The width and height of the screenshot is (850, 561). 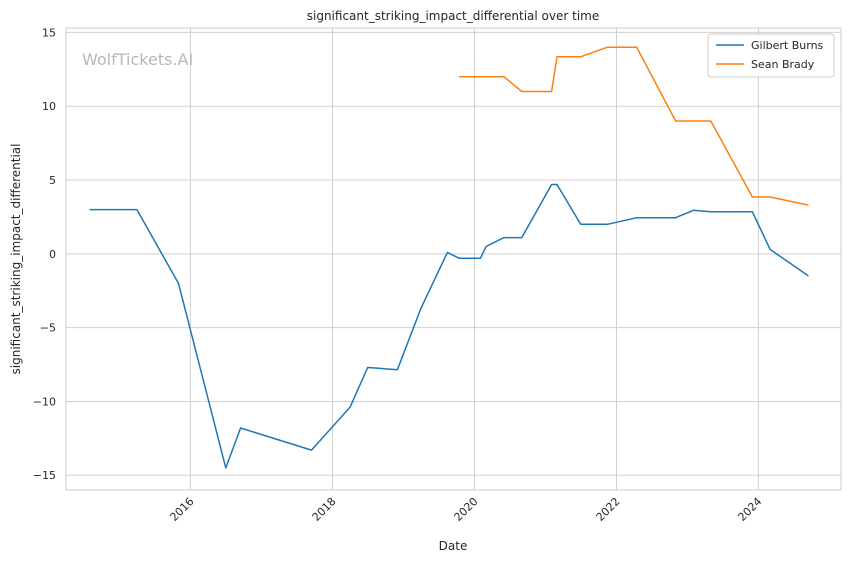 I want to click on y-tick-label: 15, so click(x=49, y=32).